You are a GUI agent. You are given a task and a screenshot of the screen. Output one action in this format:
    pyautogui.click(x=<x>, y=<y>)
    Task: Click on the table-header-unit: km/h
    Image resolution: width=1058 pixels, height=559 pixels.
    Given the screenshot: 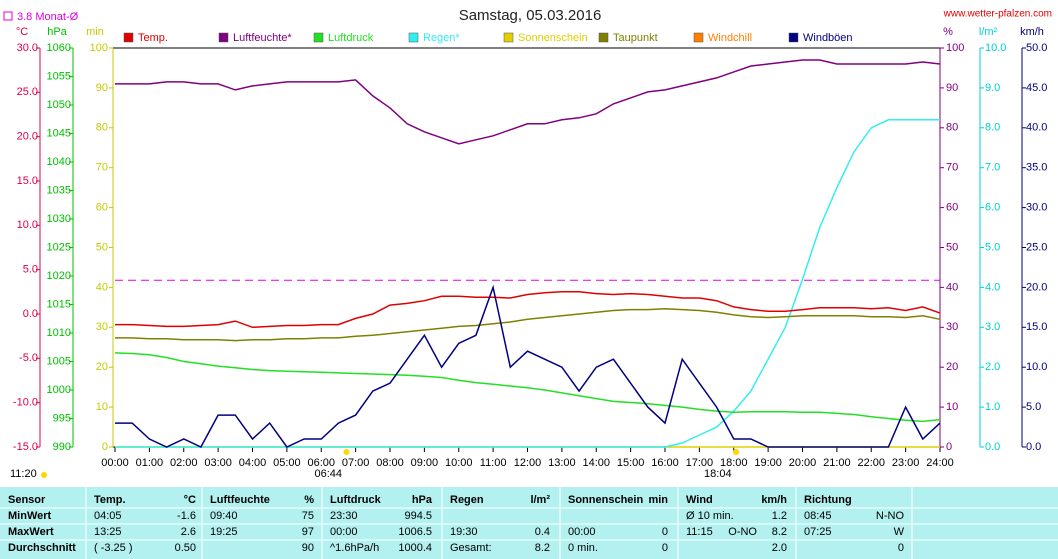 What is the action you would take?
    pyautogui.click(x=774, y=500)
    